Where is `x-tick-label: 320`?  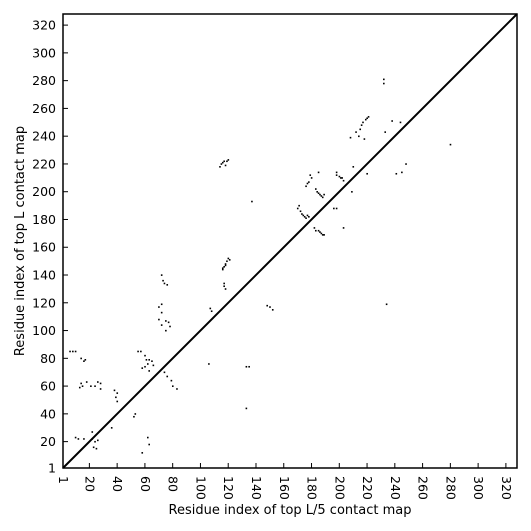
x-tick-label: 320 is located at coordinates (506, 488).